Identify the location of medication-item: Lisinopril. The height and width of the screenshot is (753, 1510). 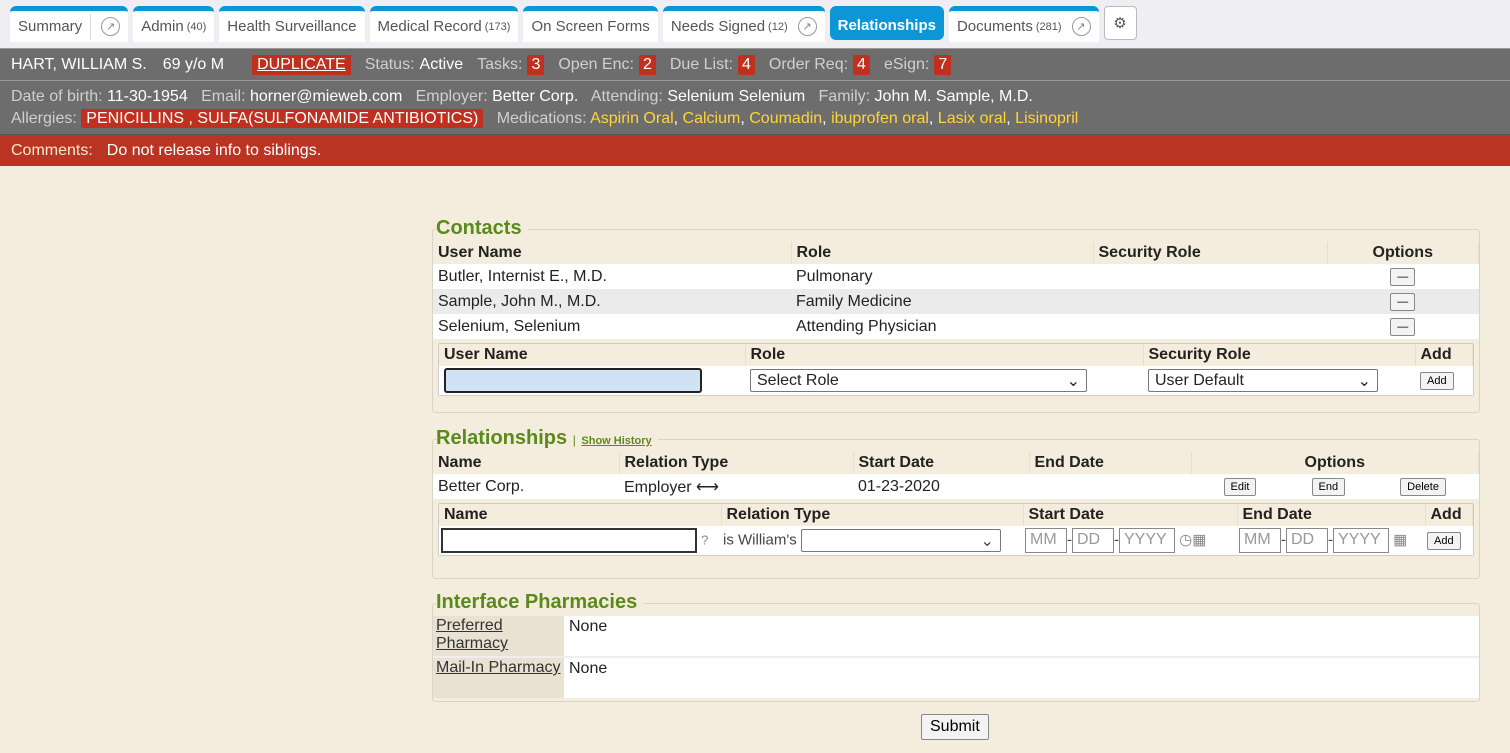
(1047, 118).